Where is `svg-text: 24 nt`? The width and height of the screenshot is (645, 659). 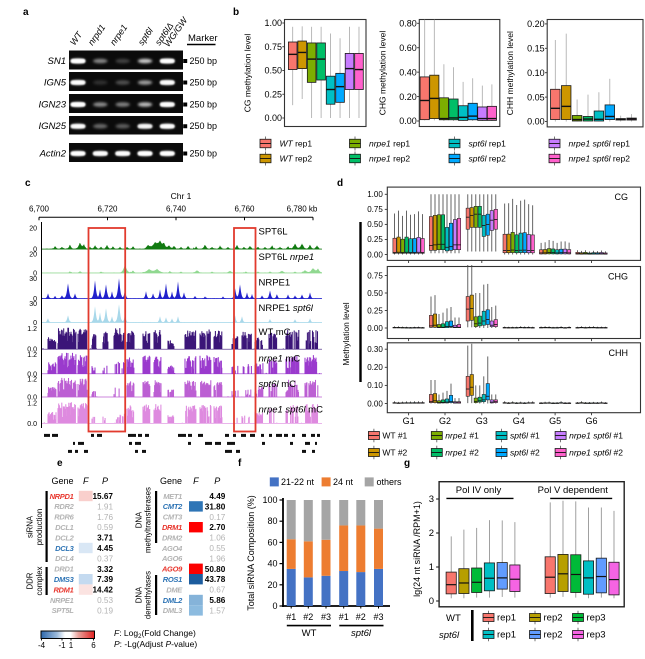
svg-text: 24 nt is located at coordinates (343, 482).